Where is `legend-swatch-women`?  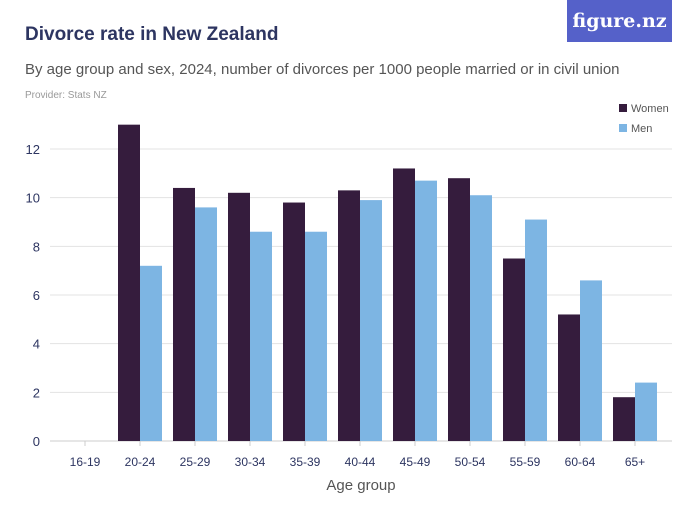 legend-swatch-women is located at coordinates (623, 108).